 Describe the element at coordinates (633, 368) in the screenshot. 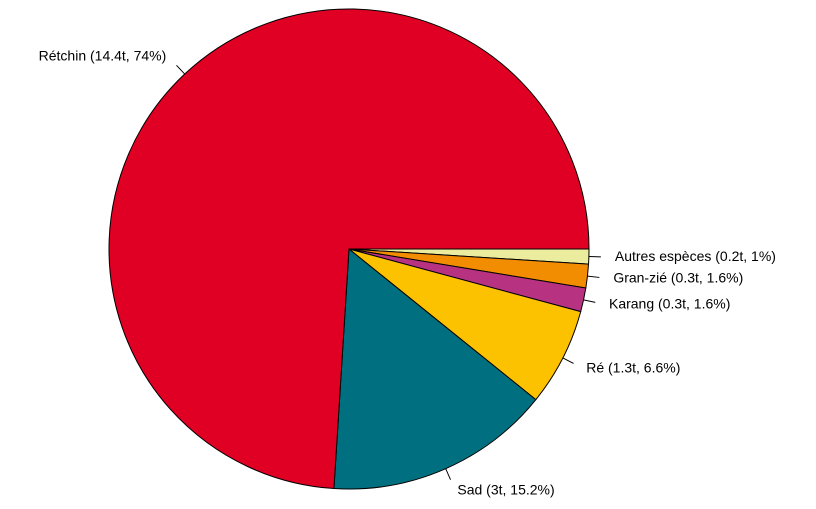

I see `slice-label: Ré (1.3t, 6.6%)` at that location.